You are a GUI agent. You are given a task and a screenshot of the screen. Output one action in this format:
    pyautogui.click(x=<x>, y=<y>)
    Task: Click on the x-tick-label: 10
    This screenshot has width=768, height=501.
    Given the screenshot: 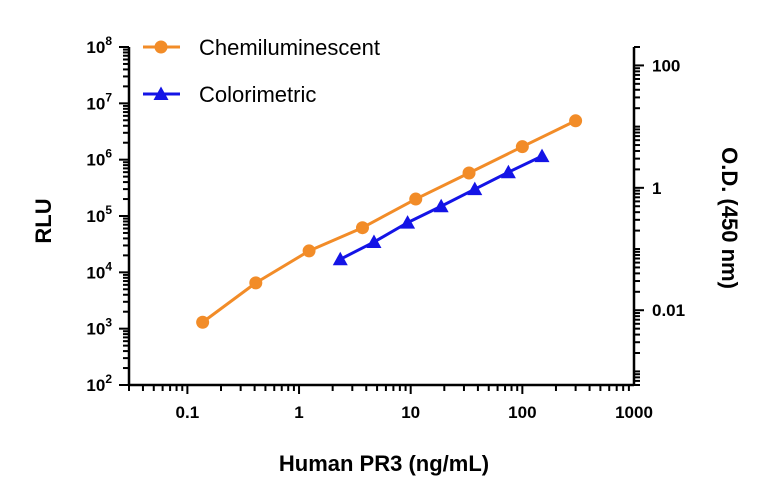 What is the action you would take?
    pyautogui.click(x=410, y=412)
    